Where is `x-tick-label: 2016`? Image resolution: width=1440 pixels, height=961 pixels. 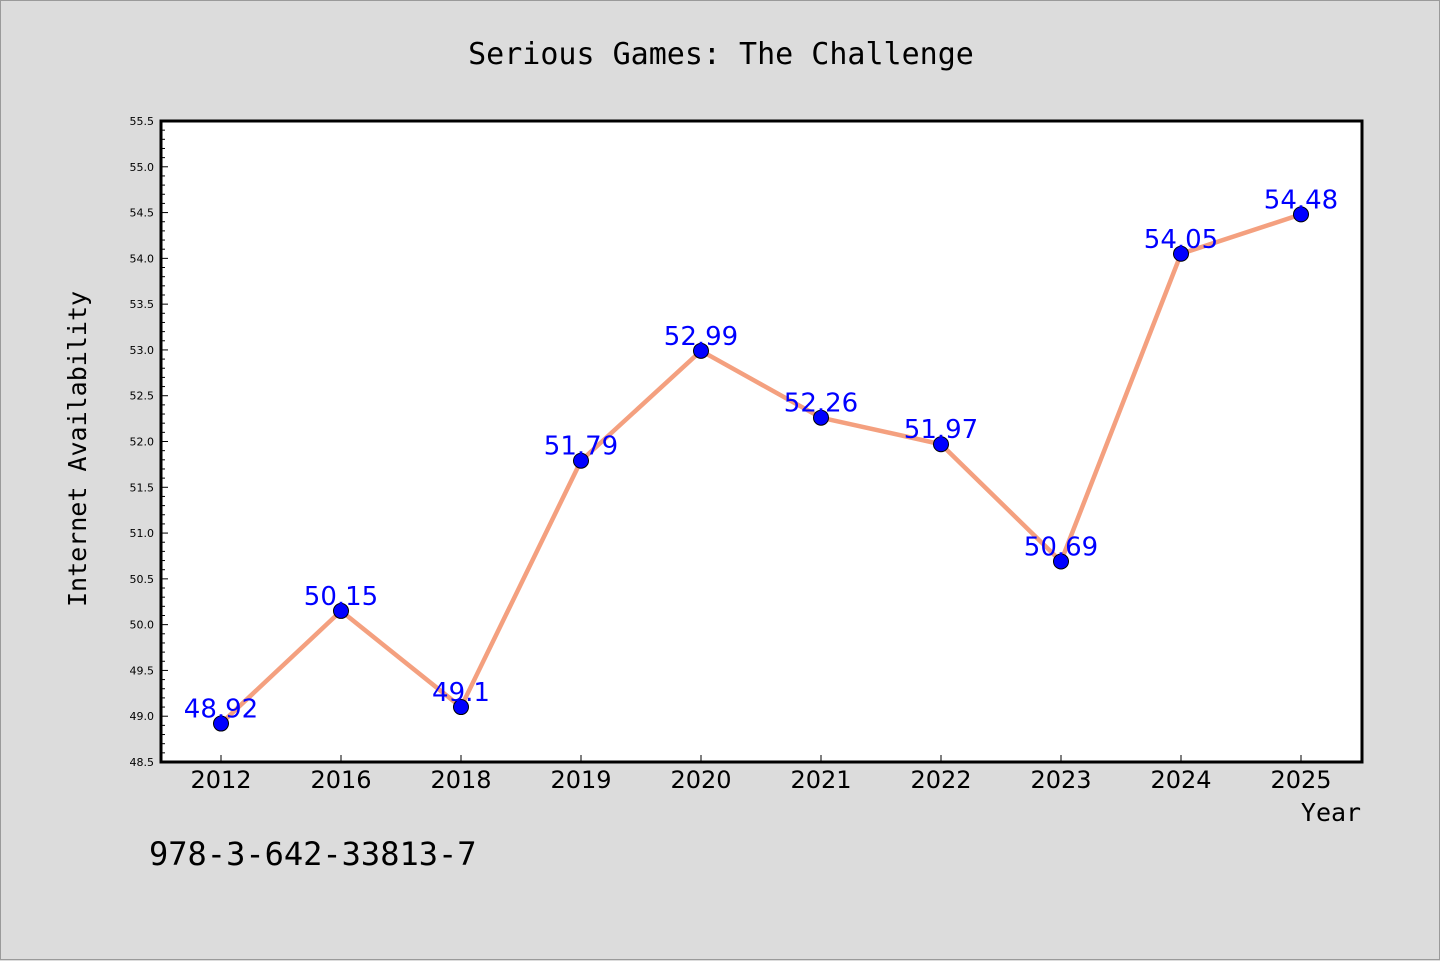
x-tick-label: 2016 is located at coordinates (340, 780).